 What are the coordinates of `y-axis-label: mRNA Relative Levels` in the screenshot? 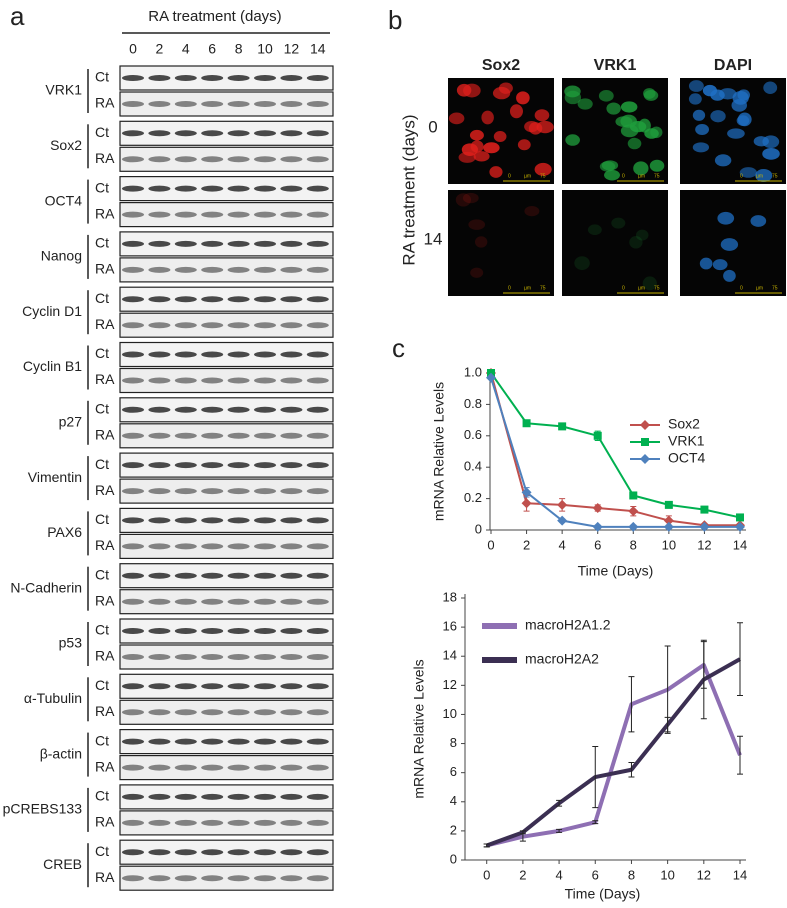 It's located at (439, 451).